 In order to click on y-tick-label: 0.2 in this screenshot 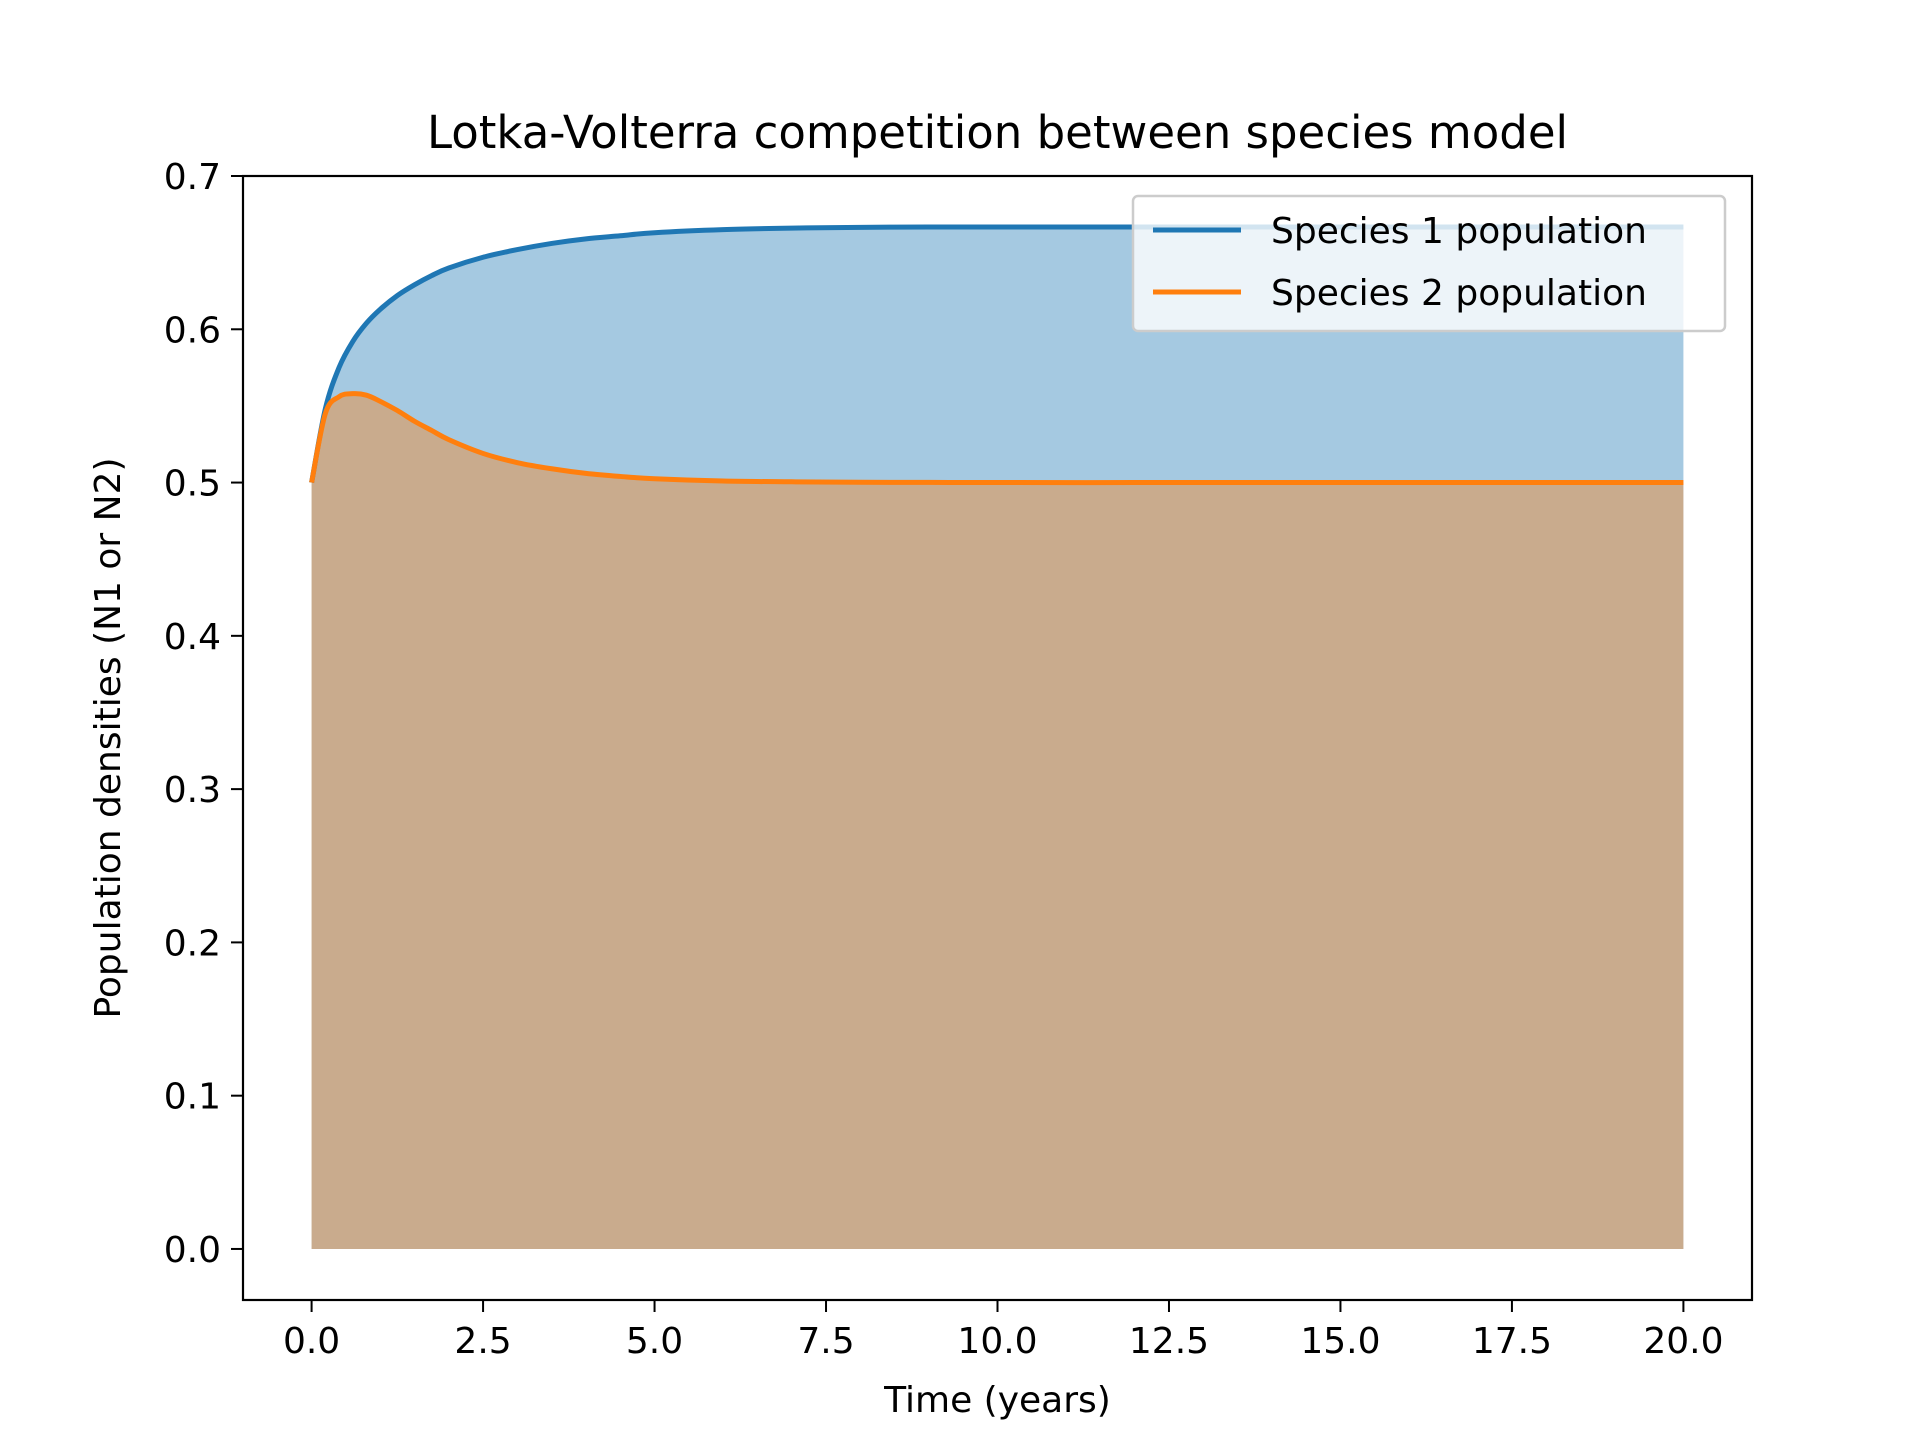, I will do `click(192, 943)`.